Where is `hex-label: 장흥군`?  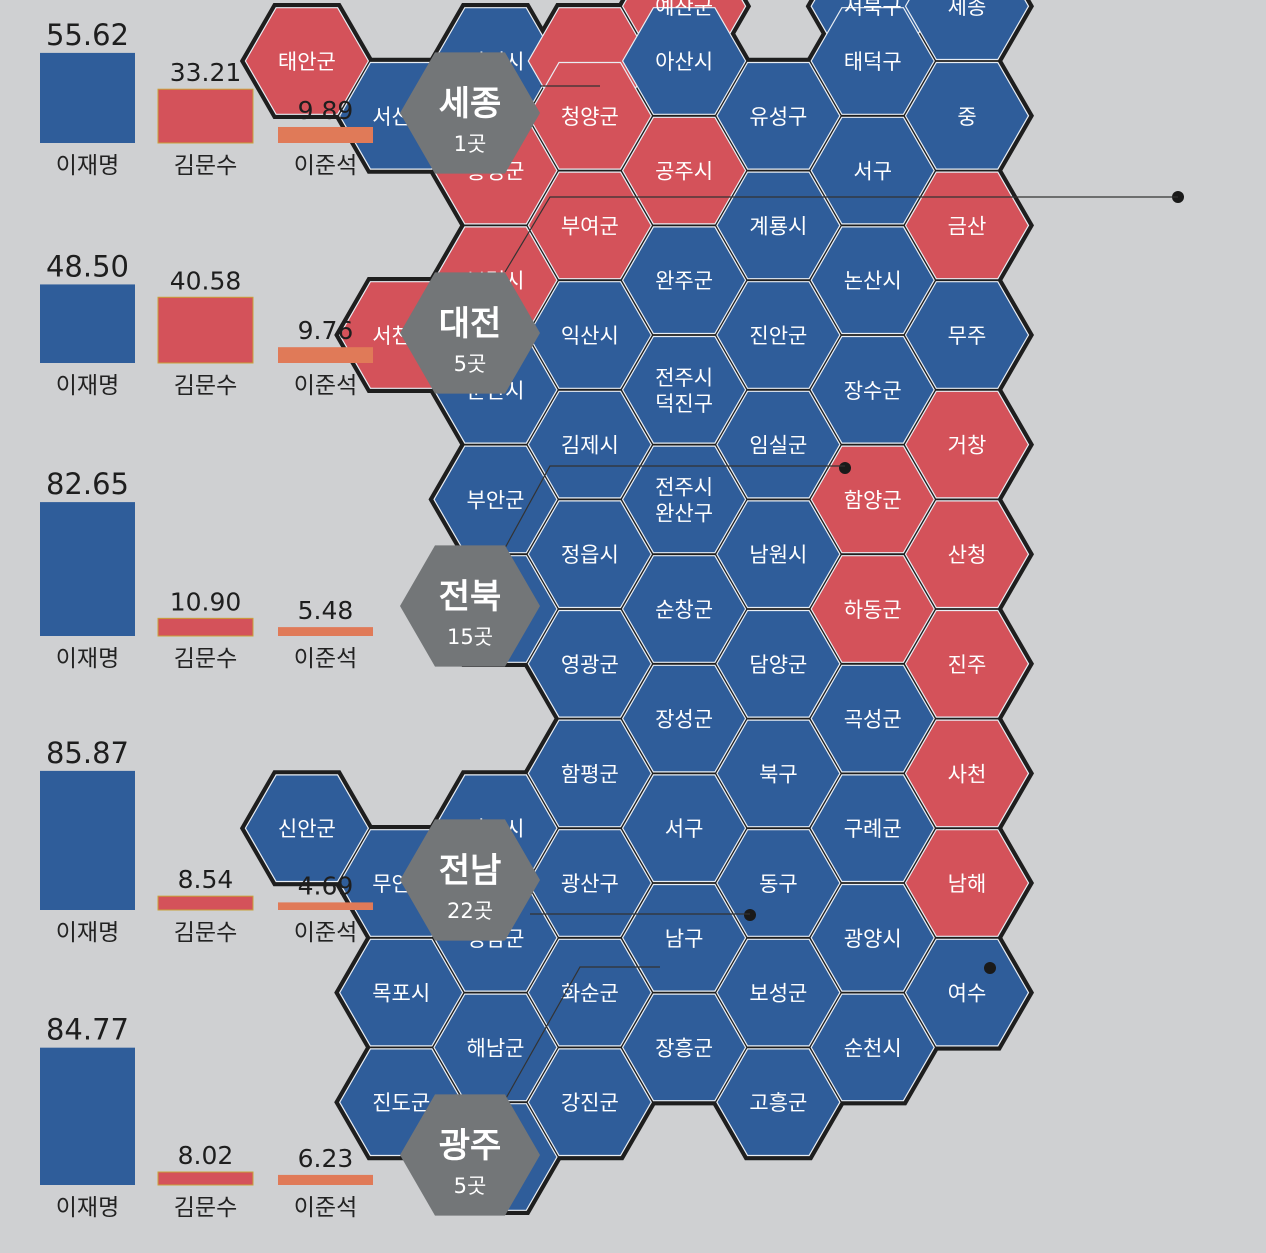 hex-label: 장흥군 is located at coordinates (684, 1048).